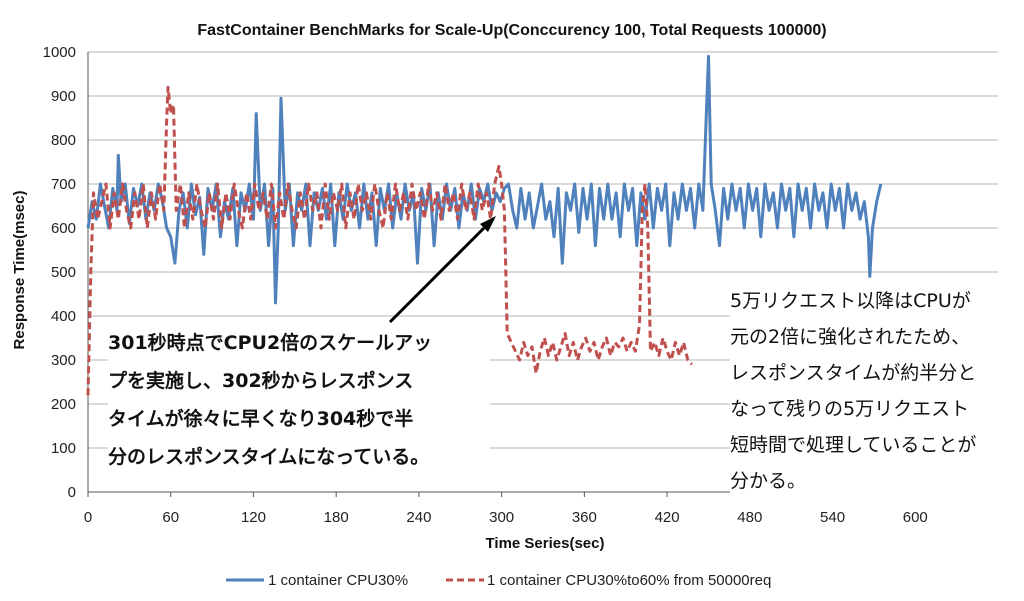  I want to click on x-tick-label: 240, so click(418, 517).